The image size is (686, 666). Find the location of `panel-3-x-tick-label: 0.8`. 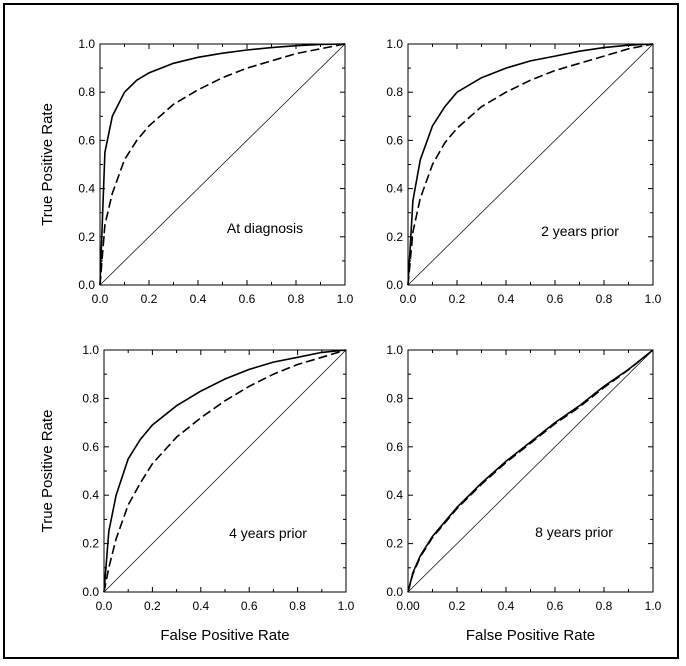

panel-3-x-tick-label: 0.8 is located at coordinates (297, 606).